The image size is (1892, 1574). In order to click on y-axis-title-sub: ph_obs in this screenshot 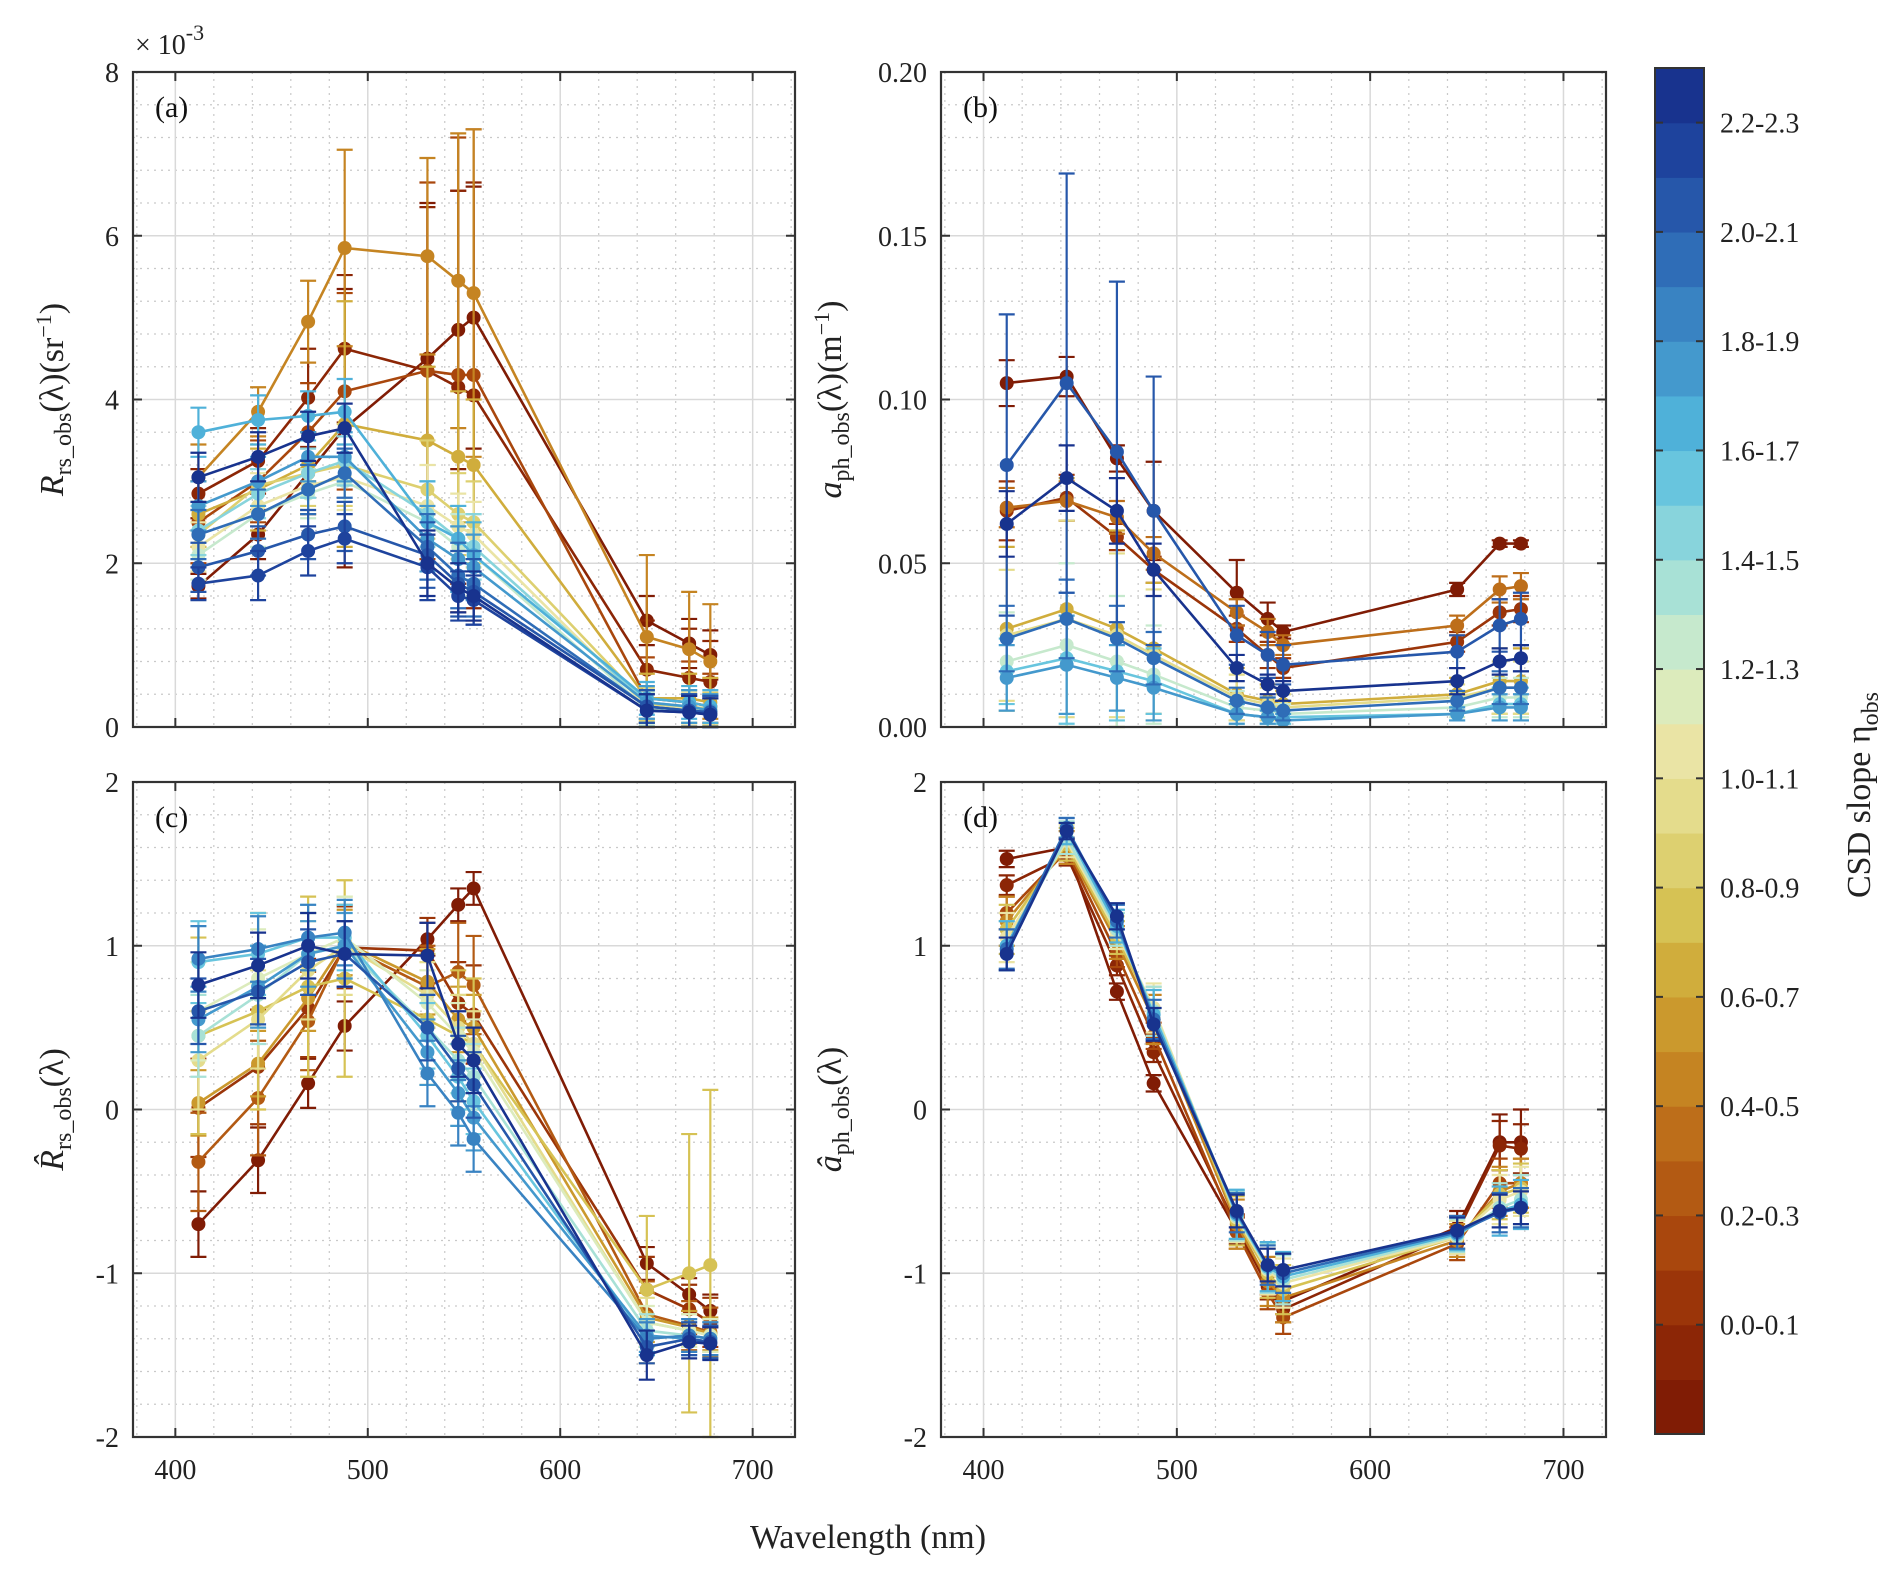, I will do `click(842, 446)`.